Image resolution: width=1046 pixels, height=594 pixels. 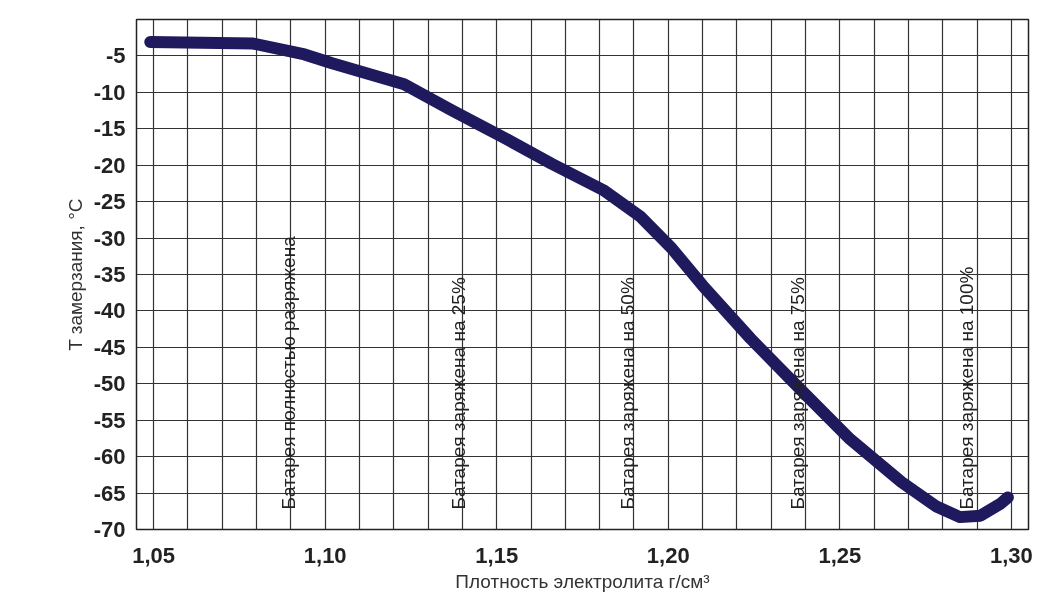 I want to click on y-tick-label: -20, so click(x=109, y=165).